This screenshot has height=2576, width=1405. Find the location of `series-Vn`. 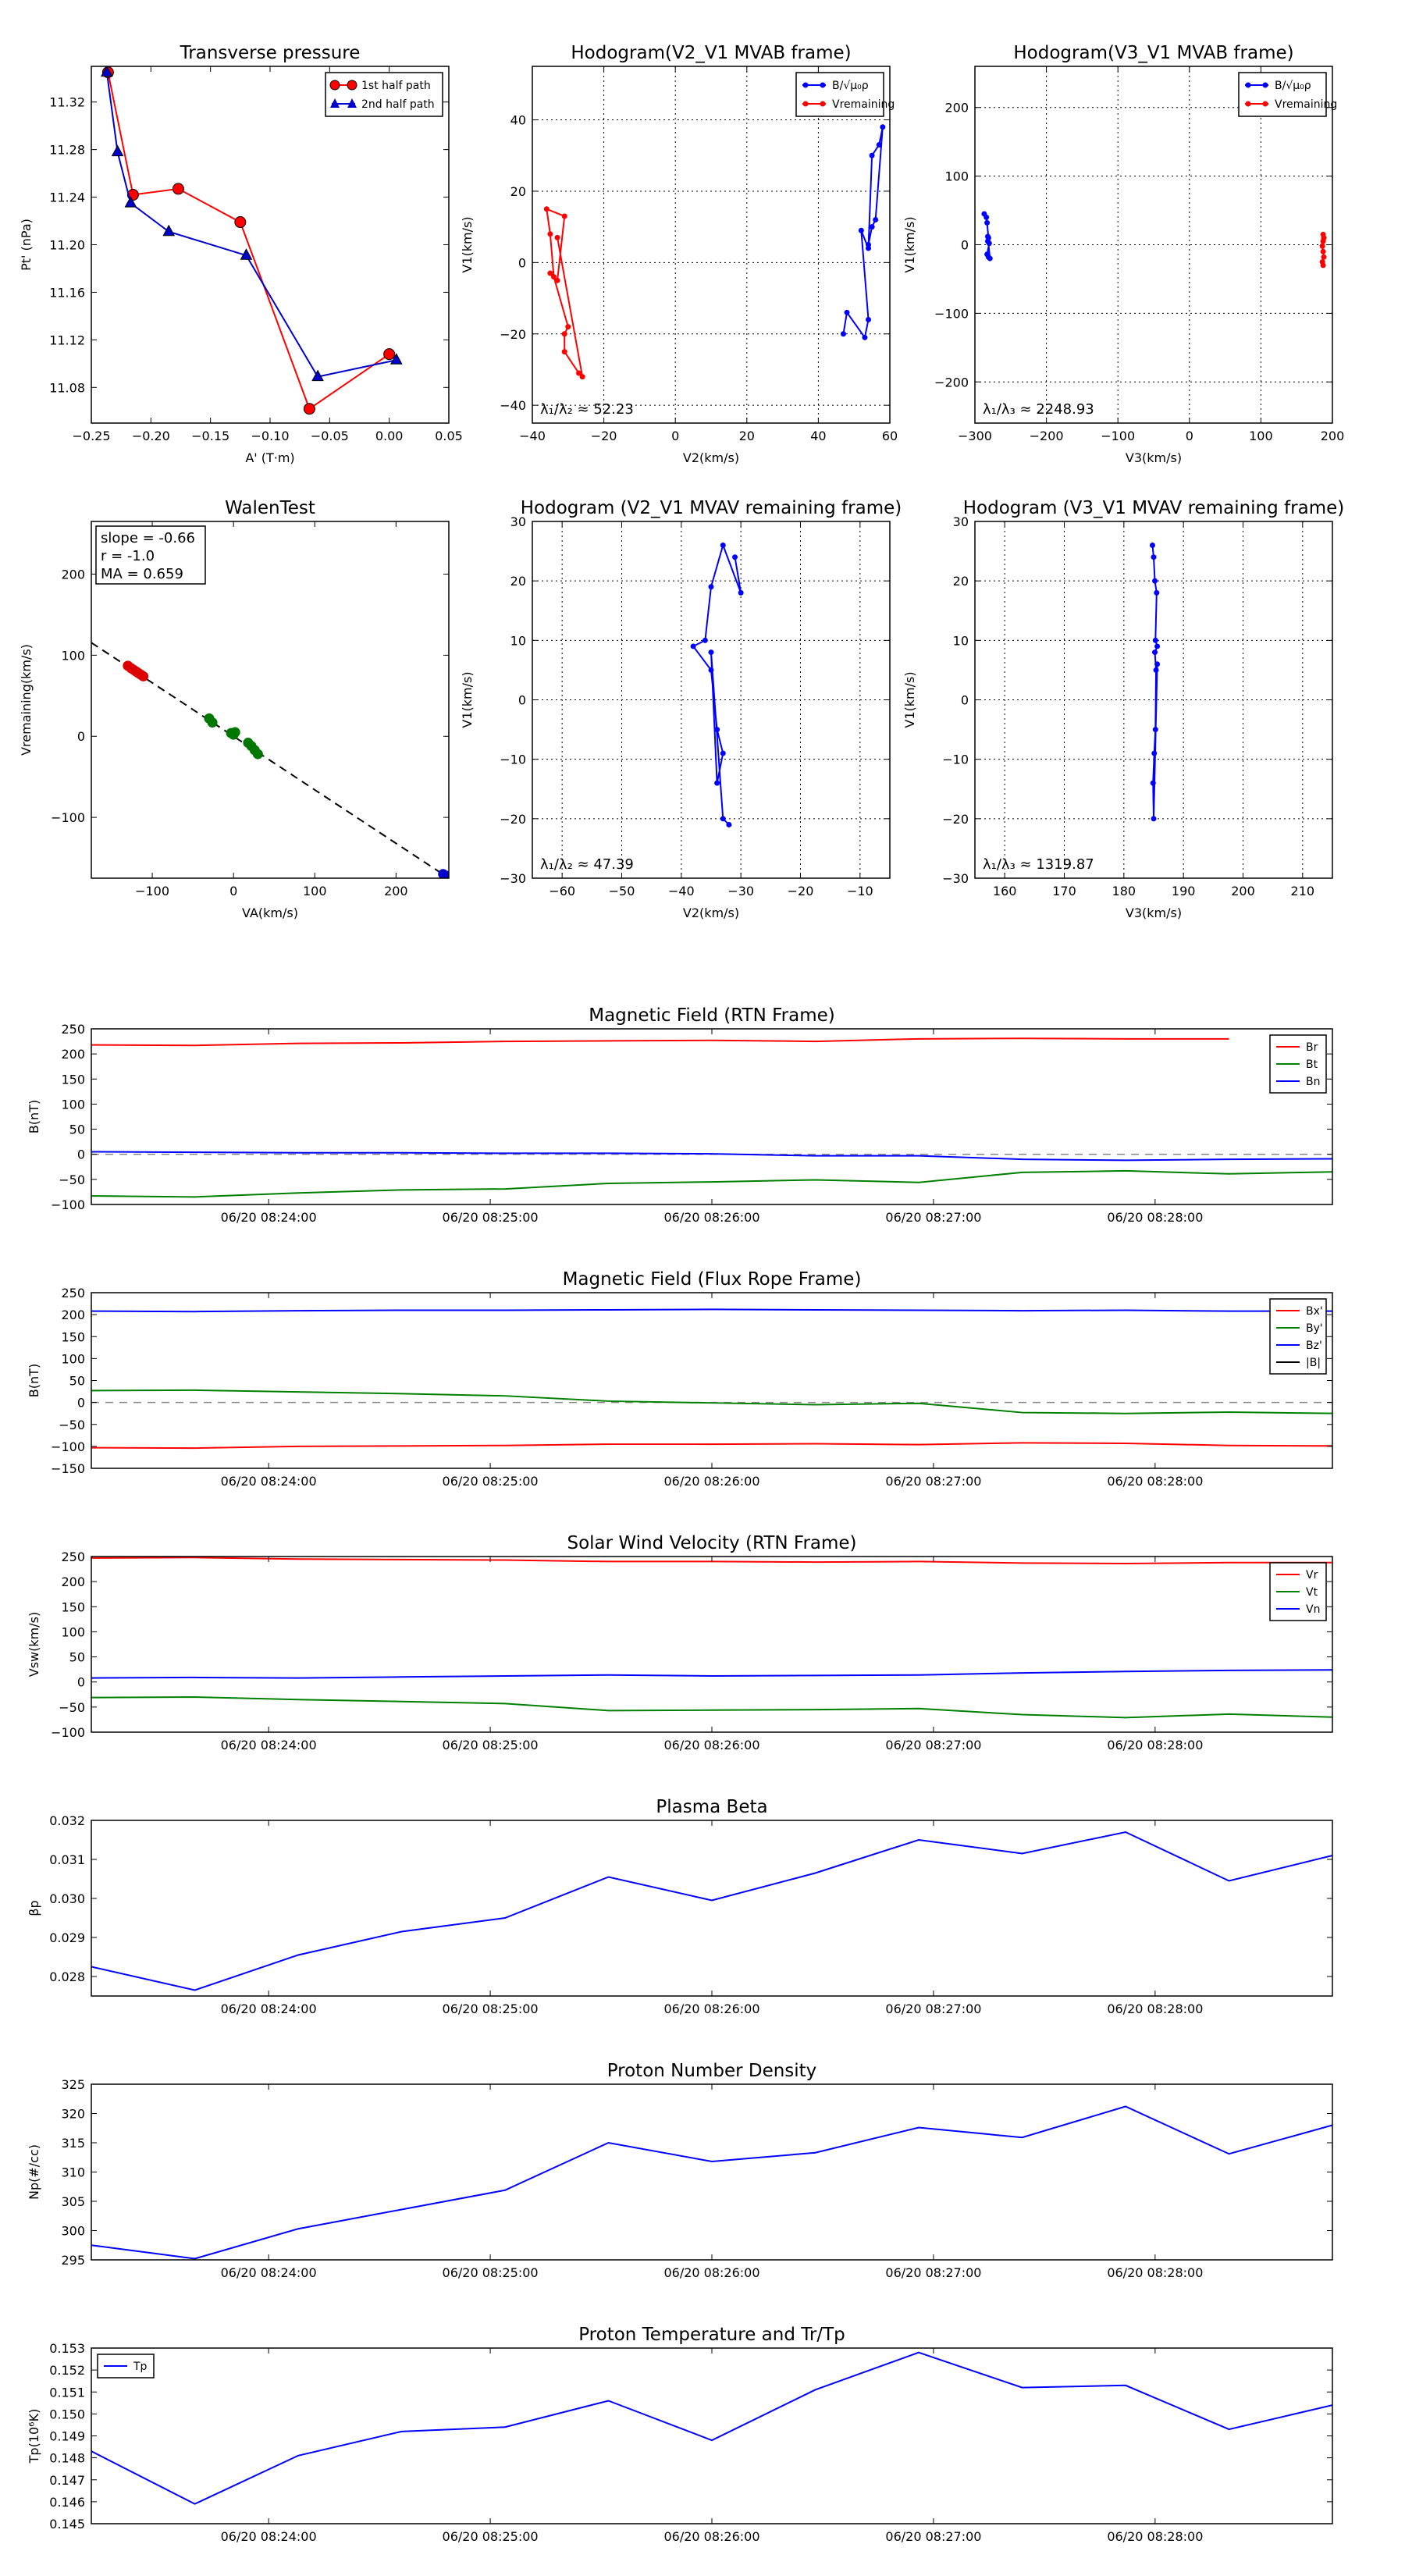

series-Vn is located at coordinates (712, 1674).